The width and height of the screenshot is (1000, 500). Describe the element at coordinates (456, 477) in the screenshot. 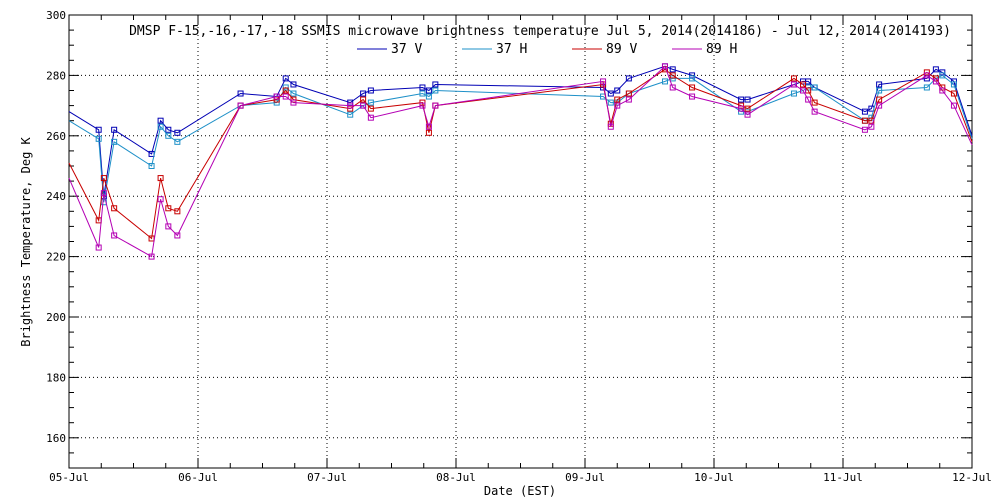

I see `x-tick-label: 08-Jul` at that location.